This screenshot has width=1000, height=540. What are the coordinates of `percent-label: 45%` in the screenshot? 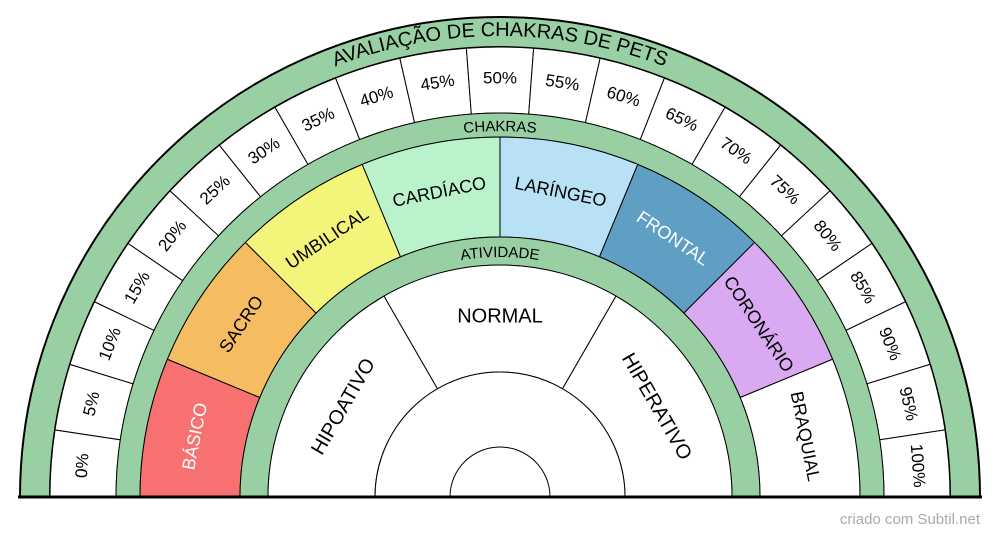 It's located at (437, 83).